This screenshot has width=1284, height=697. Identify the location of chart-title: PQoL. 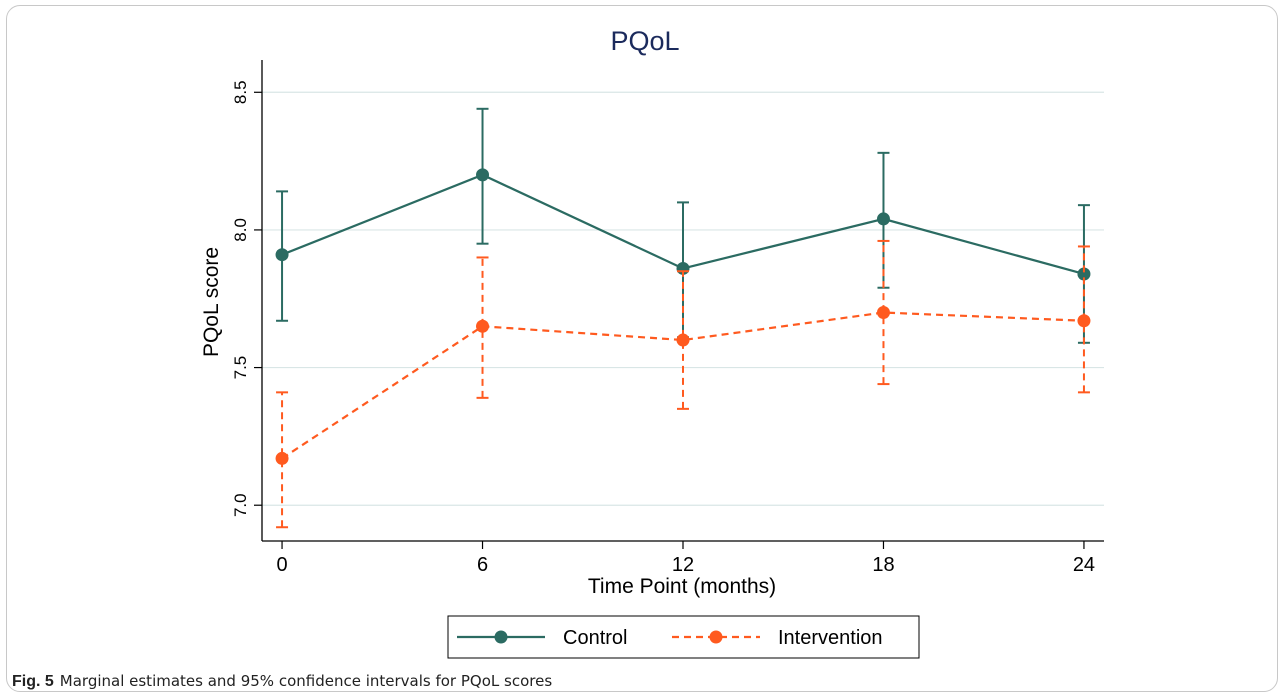
(644, 41).